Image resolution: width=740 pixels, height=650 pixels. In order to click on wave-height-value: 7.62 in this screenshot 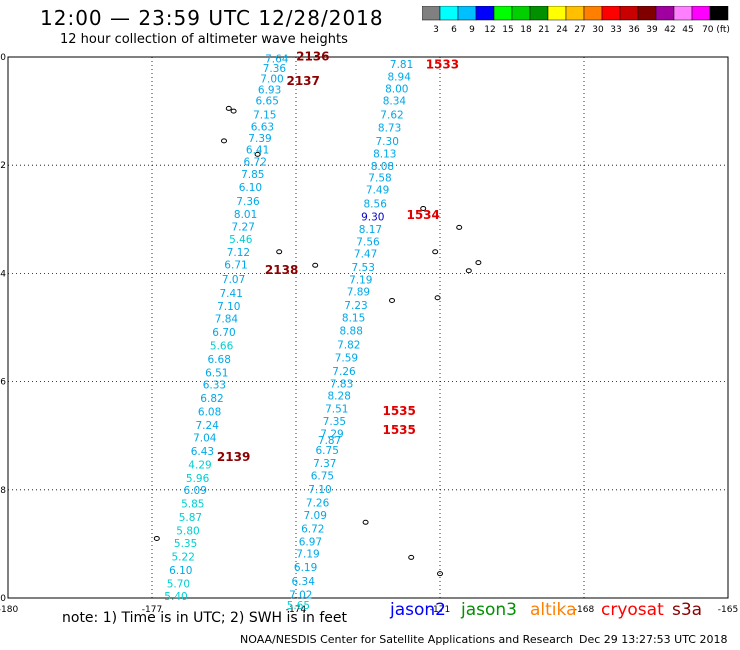, I will do `click(391, 115)`.